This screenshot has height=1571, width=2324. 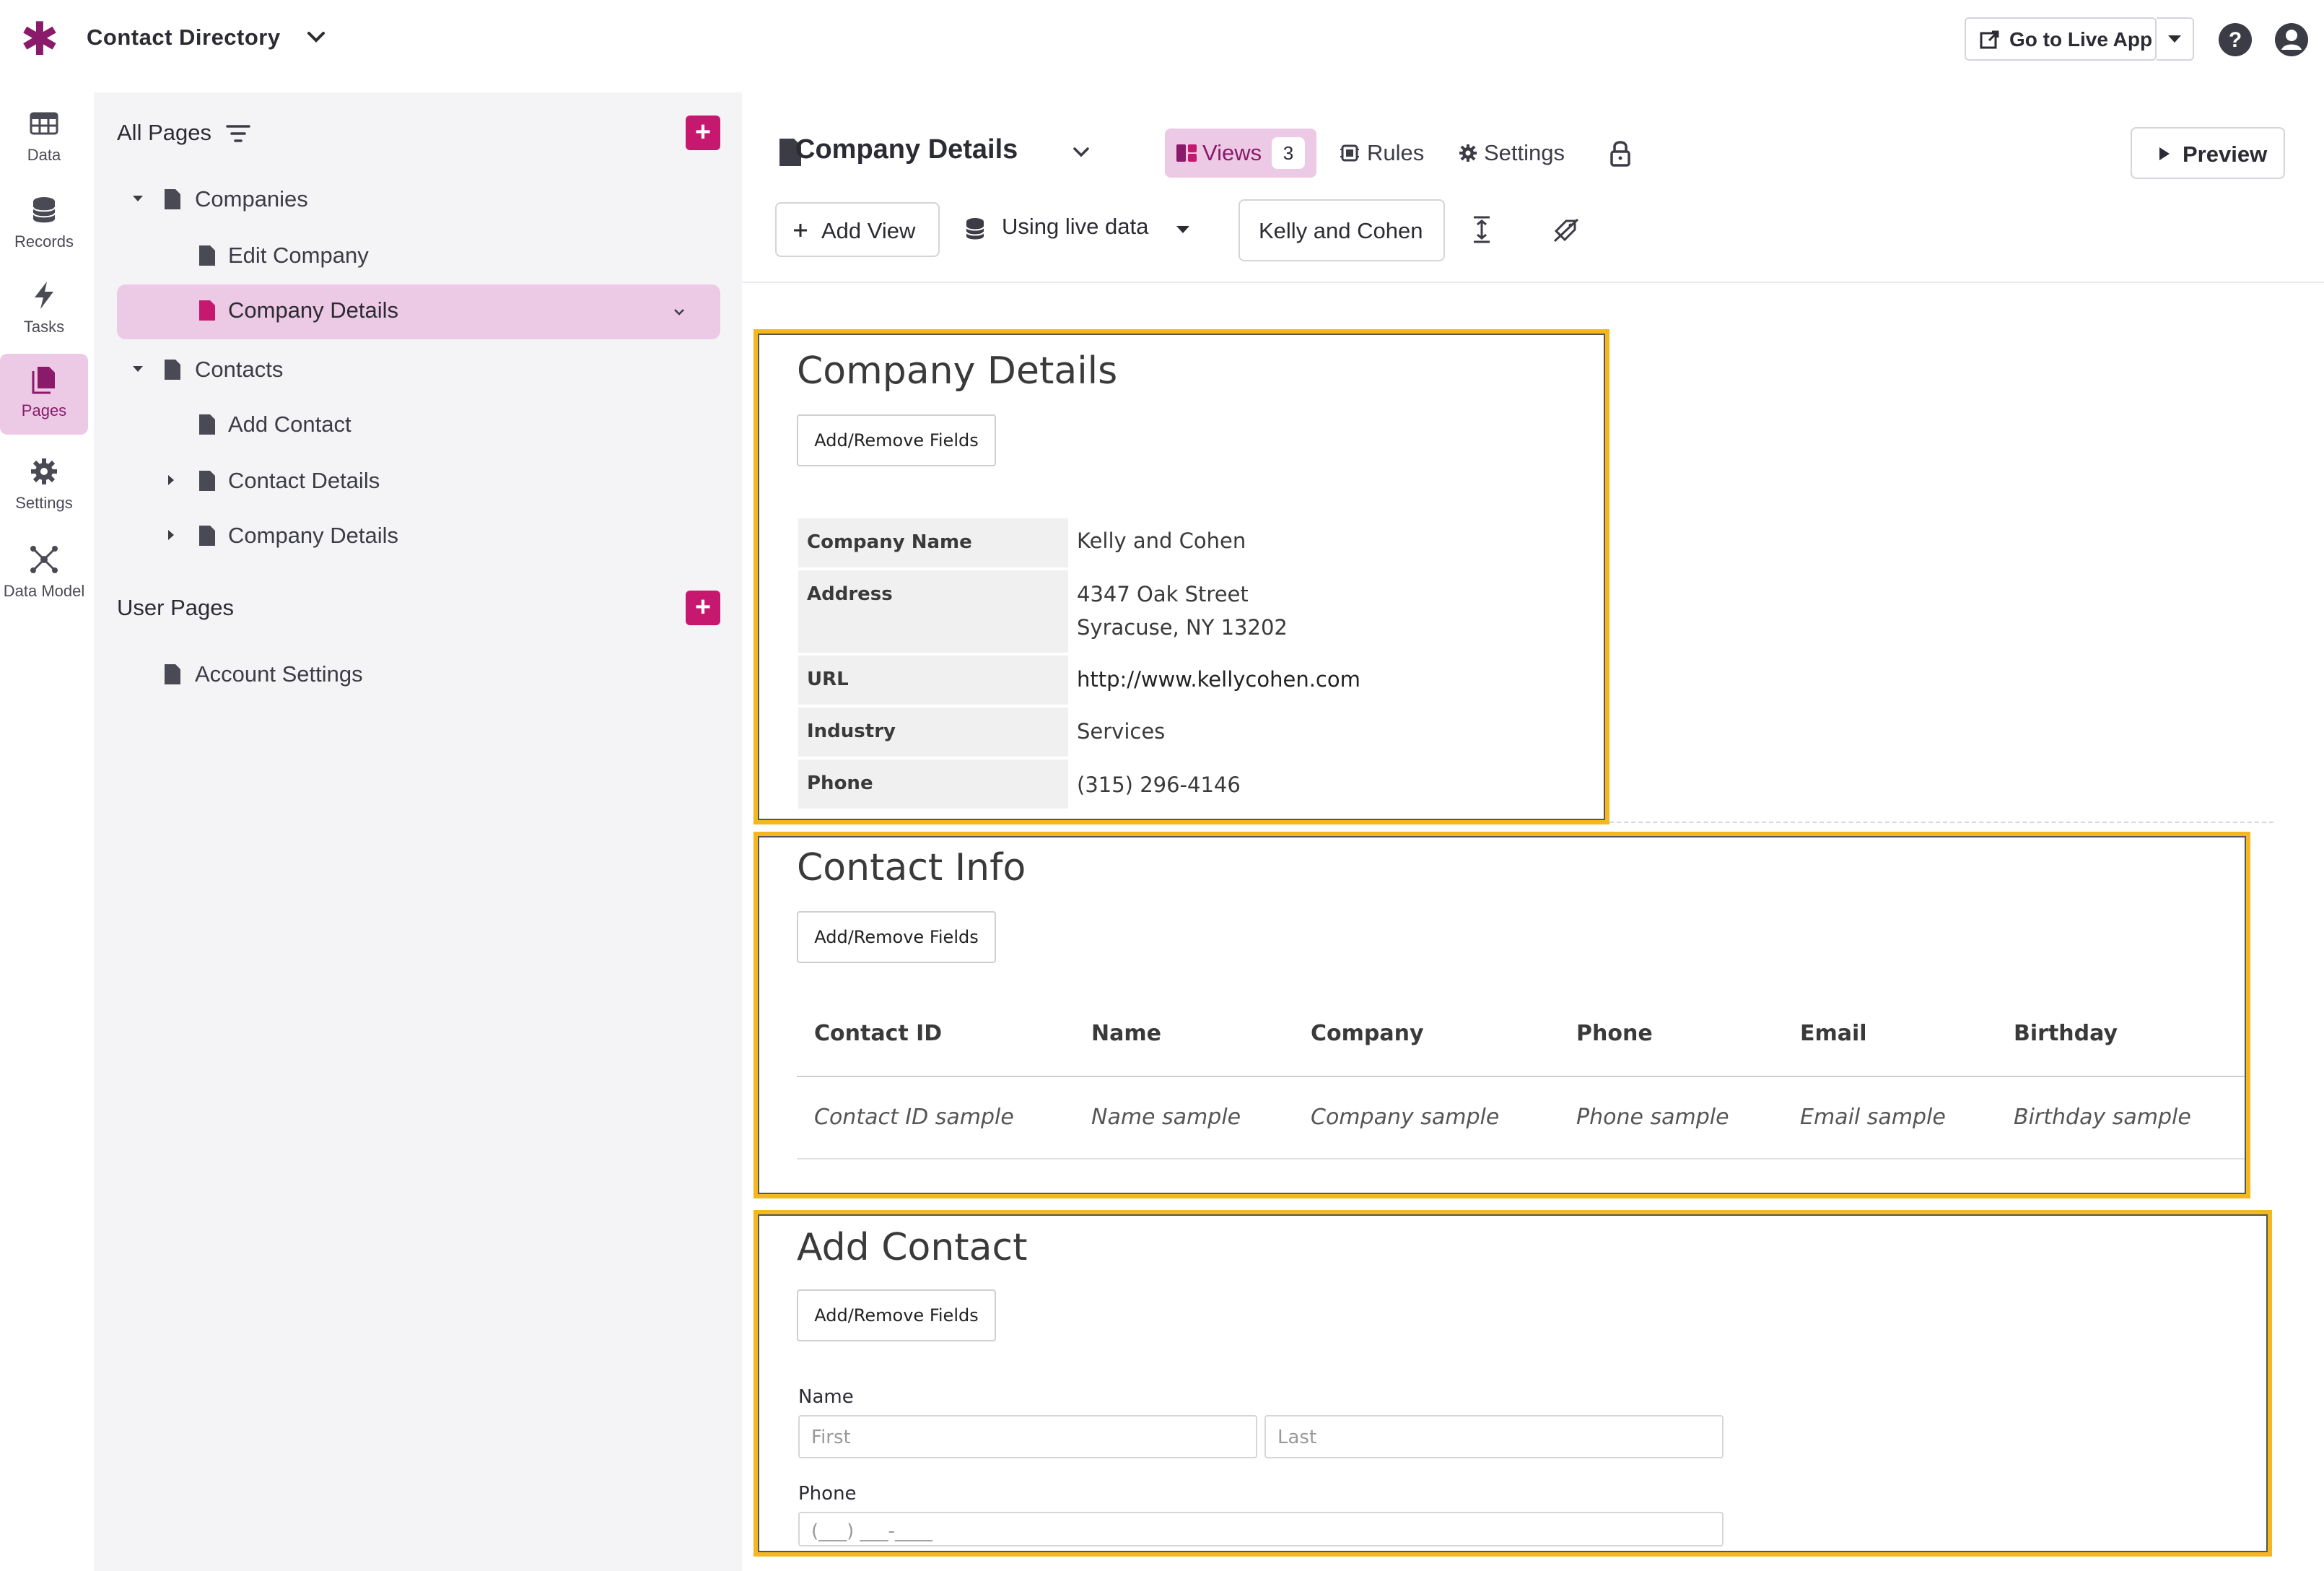 I want to click on record-selector-label: Kelly and Cohen, so click(x=1341, y=230).